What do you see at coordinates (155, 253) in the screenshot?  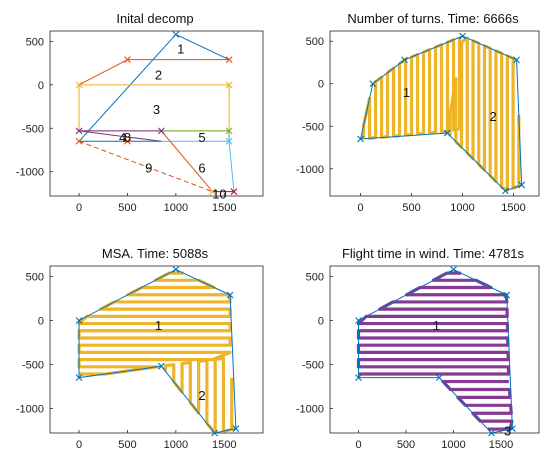 I see `panel-title: MSA. Time: 5088s` at bounding box center [155, 253].